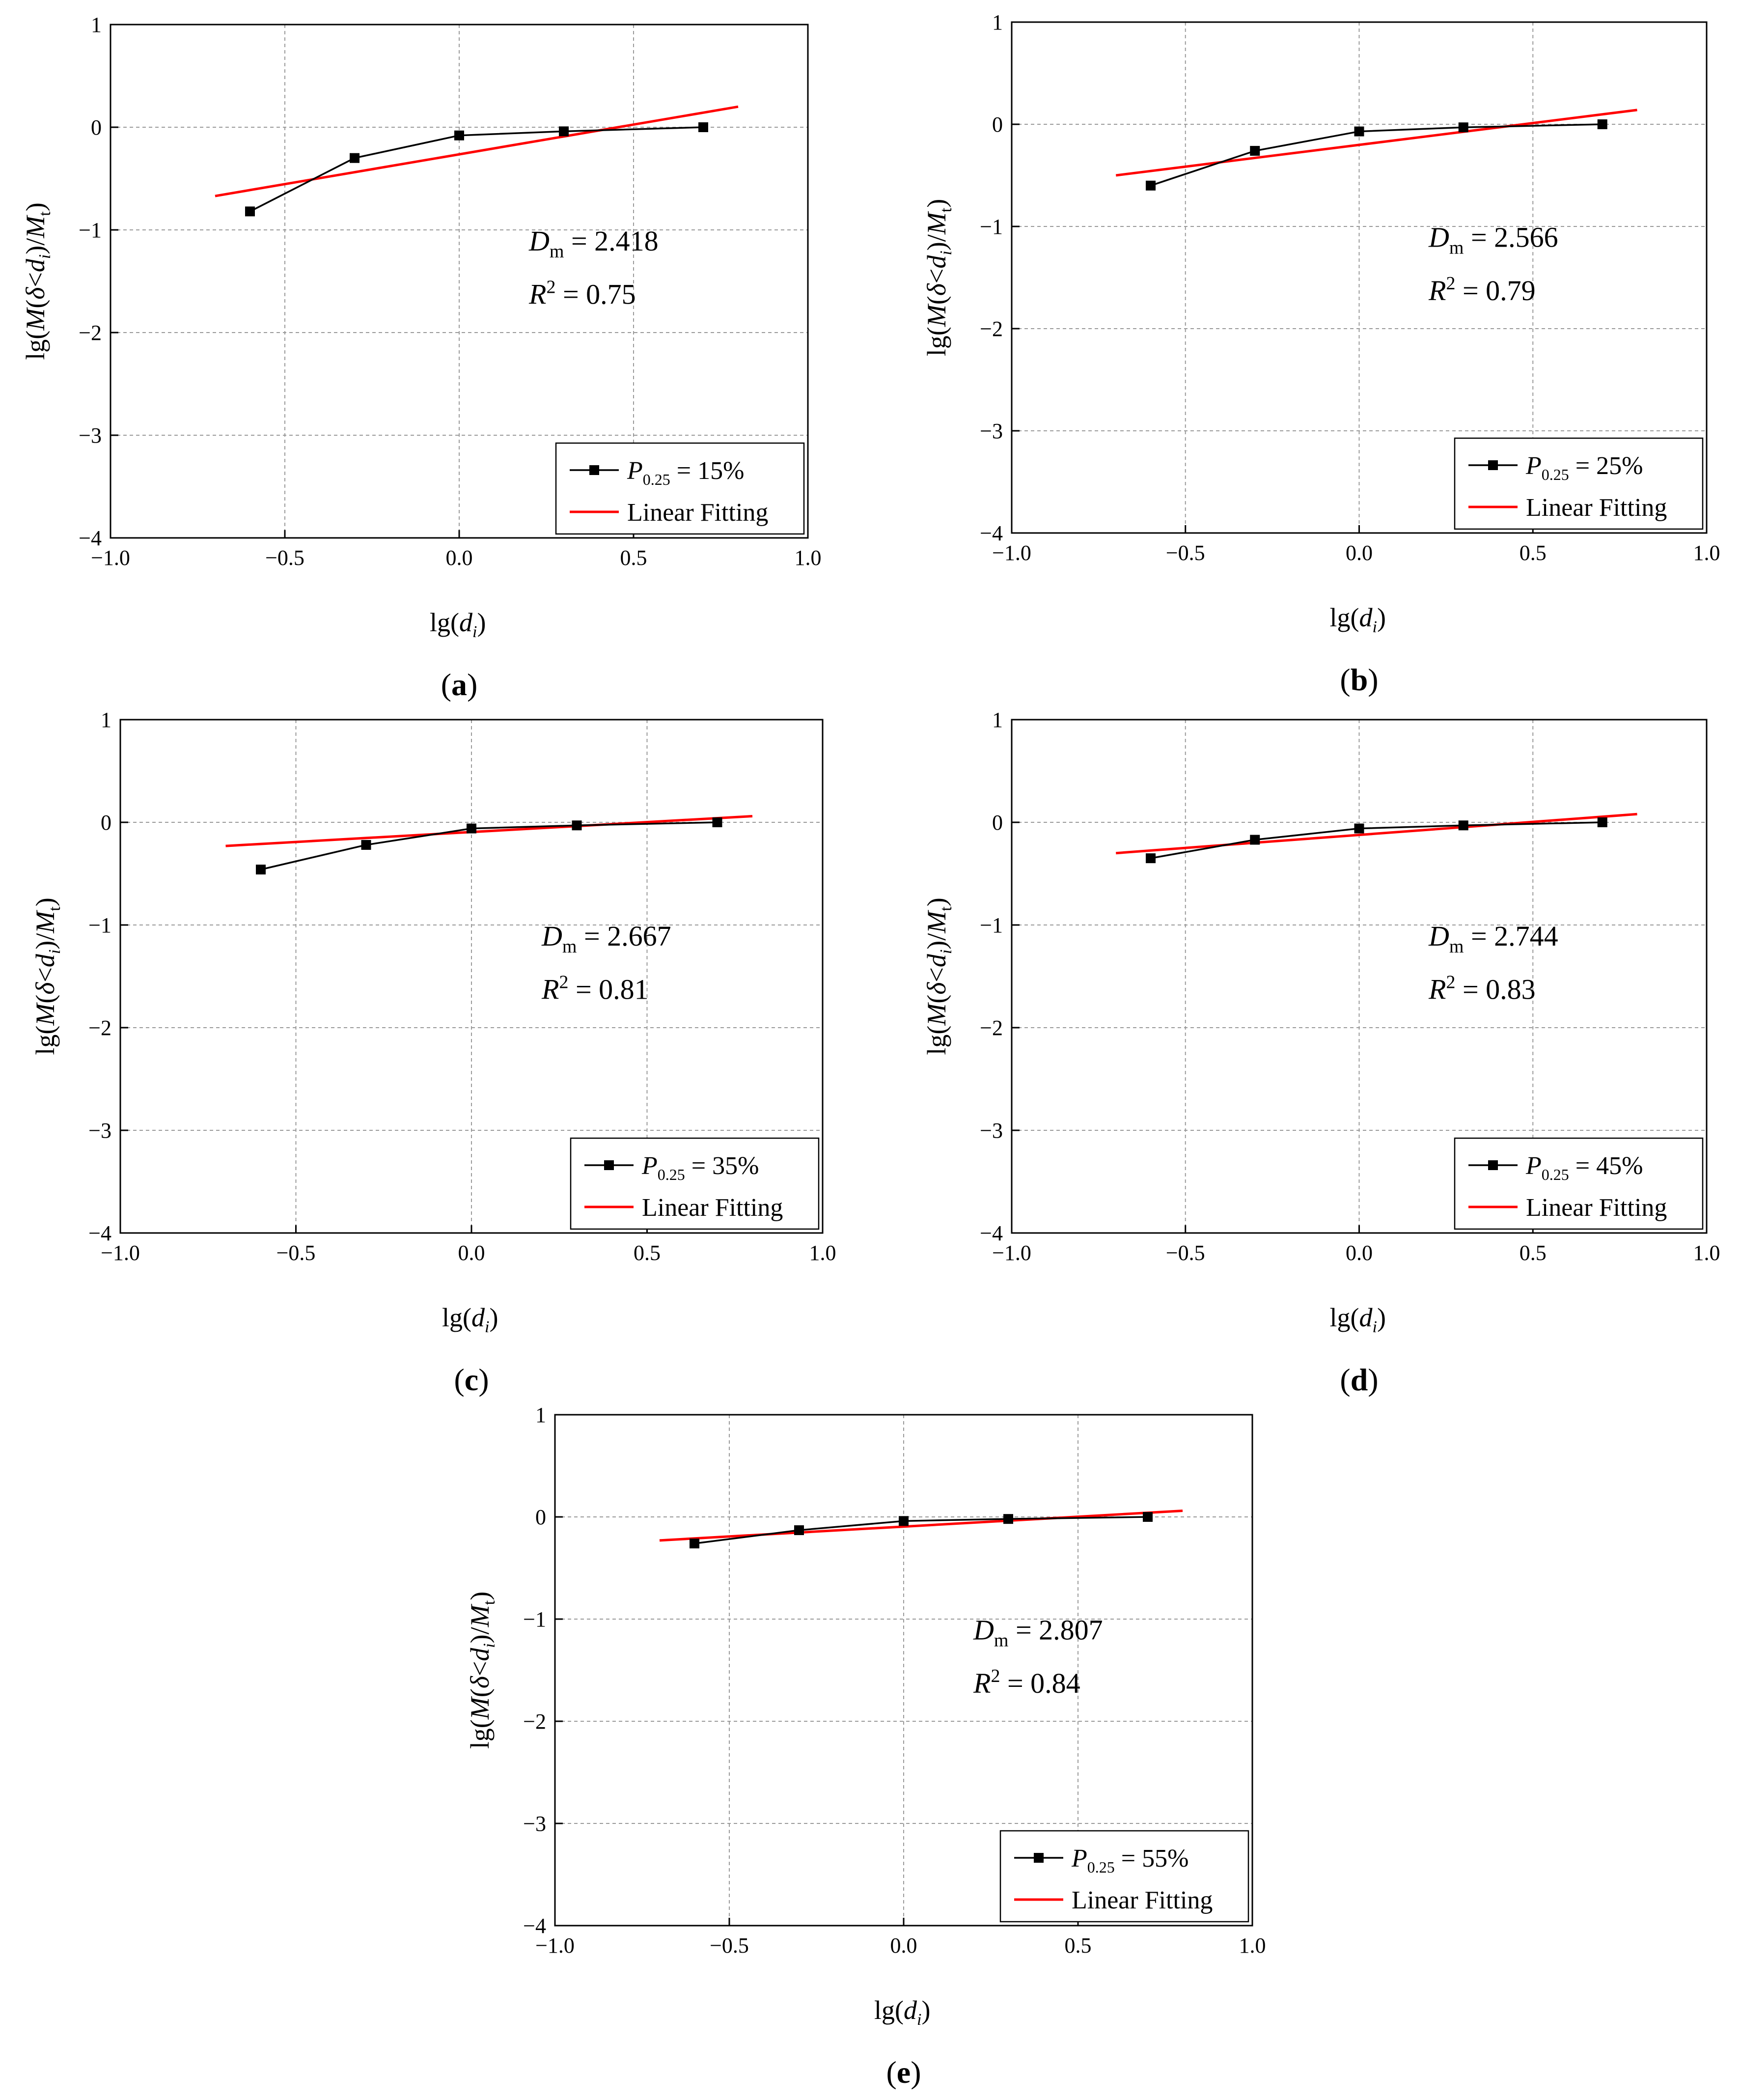 This screenshot has height=2100, width=1741. I want to click on annot-r2-value: 0.79, so click(1511, 291).